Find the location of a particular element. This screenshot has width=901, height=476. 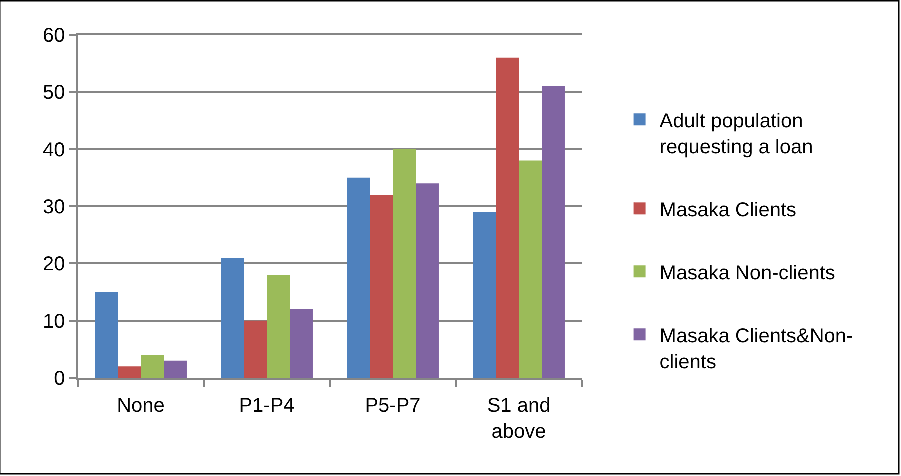

legend-label: Masaka Clients&Non-clients is located at coordinates (757, 349).